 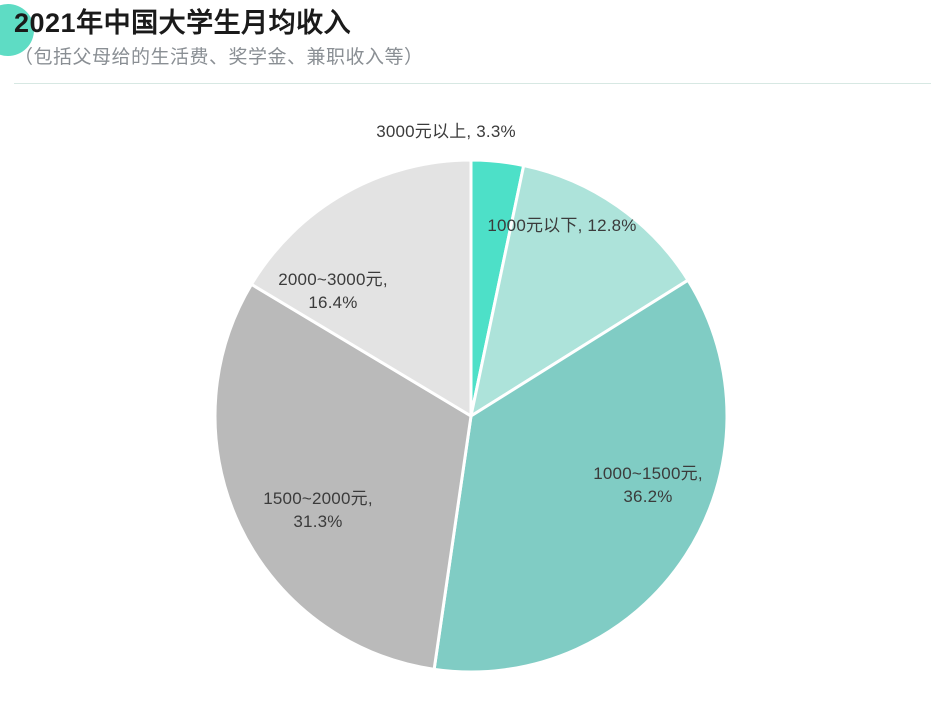 I want to click on pie-label-3000-above: 3000元以上, 3.3%, so click(x=446, y=131).